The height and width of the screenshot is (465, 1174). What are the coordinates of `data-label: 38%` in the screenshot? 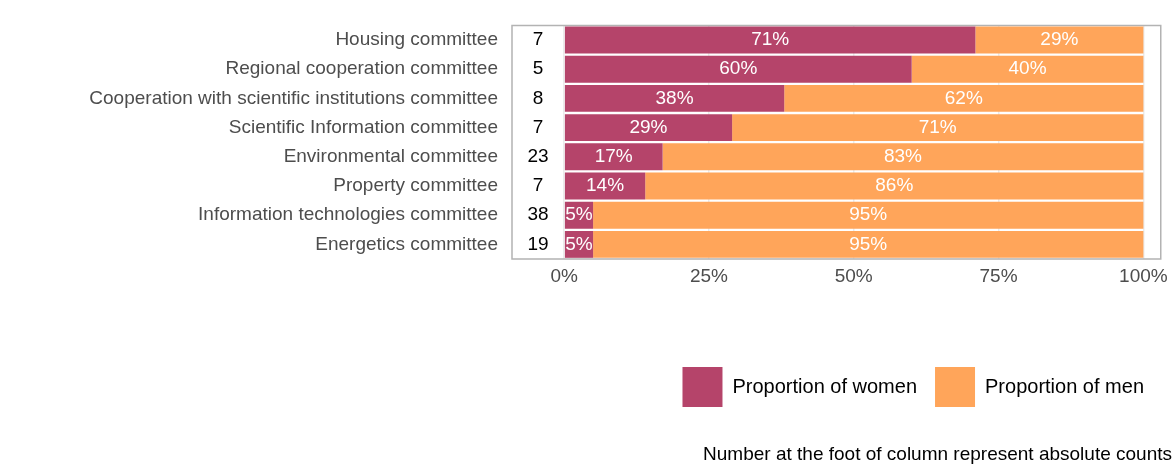 It's located at (674, 97).